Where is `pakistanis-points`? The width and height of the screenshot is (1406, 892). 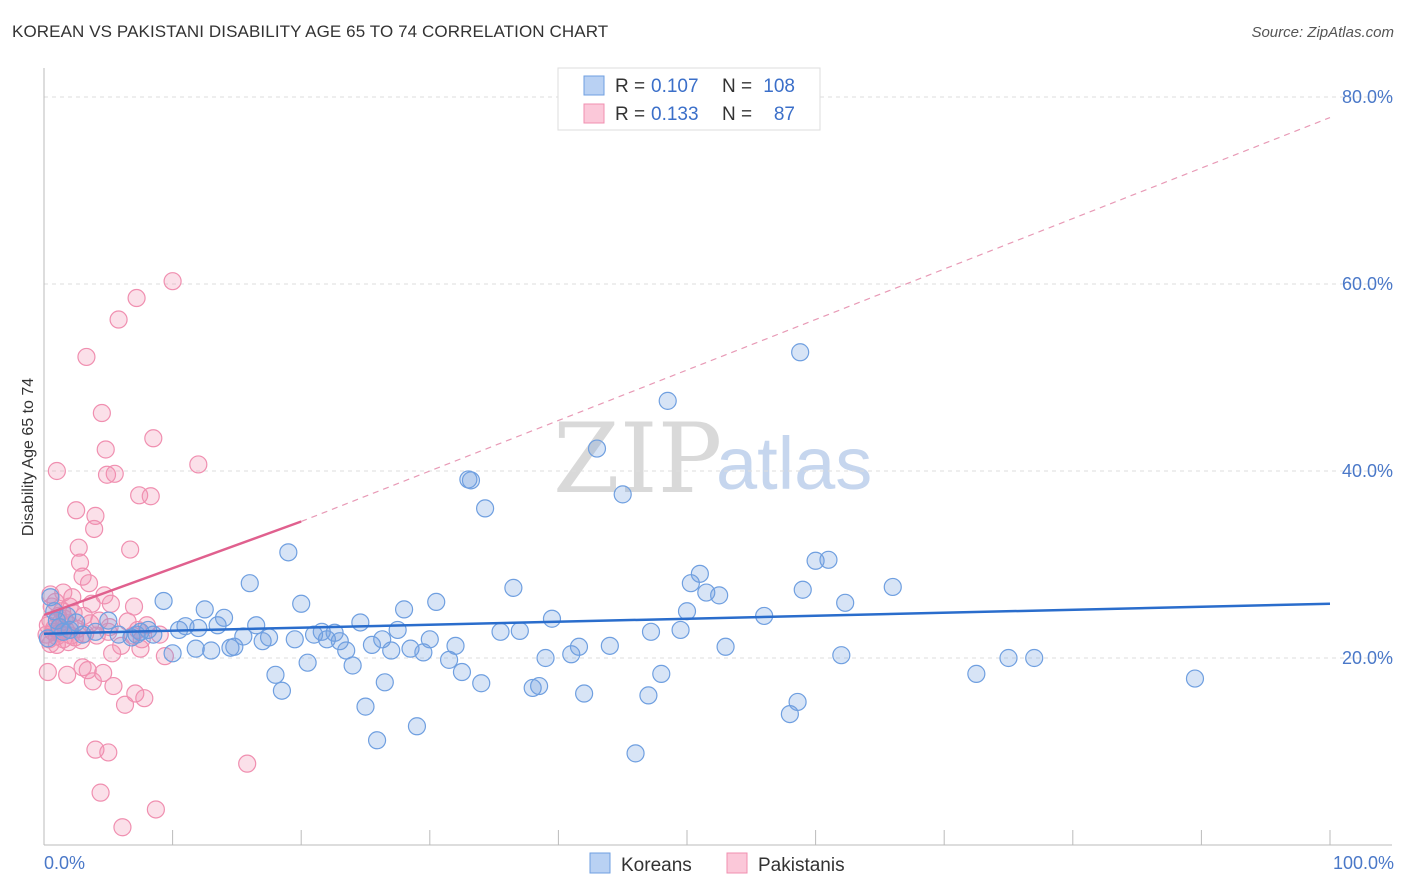 pakistanis-points is located at coordinates (147, 554).